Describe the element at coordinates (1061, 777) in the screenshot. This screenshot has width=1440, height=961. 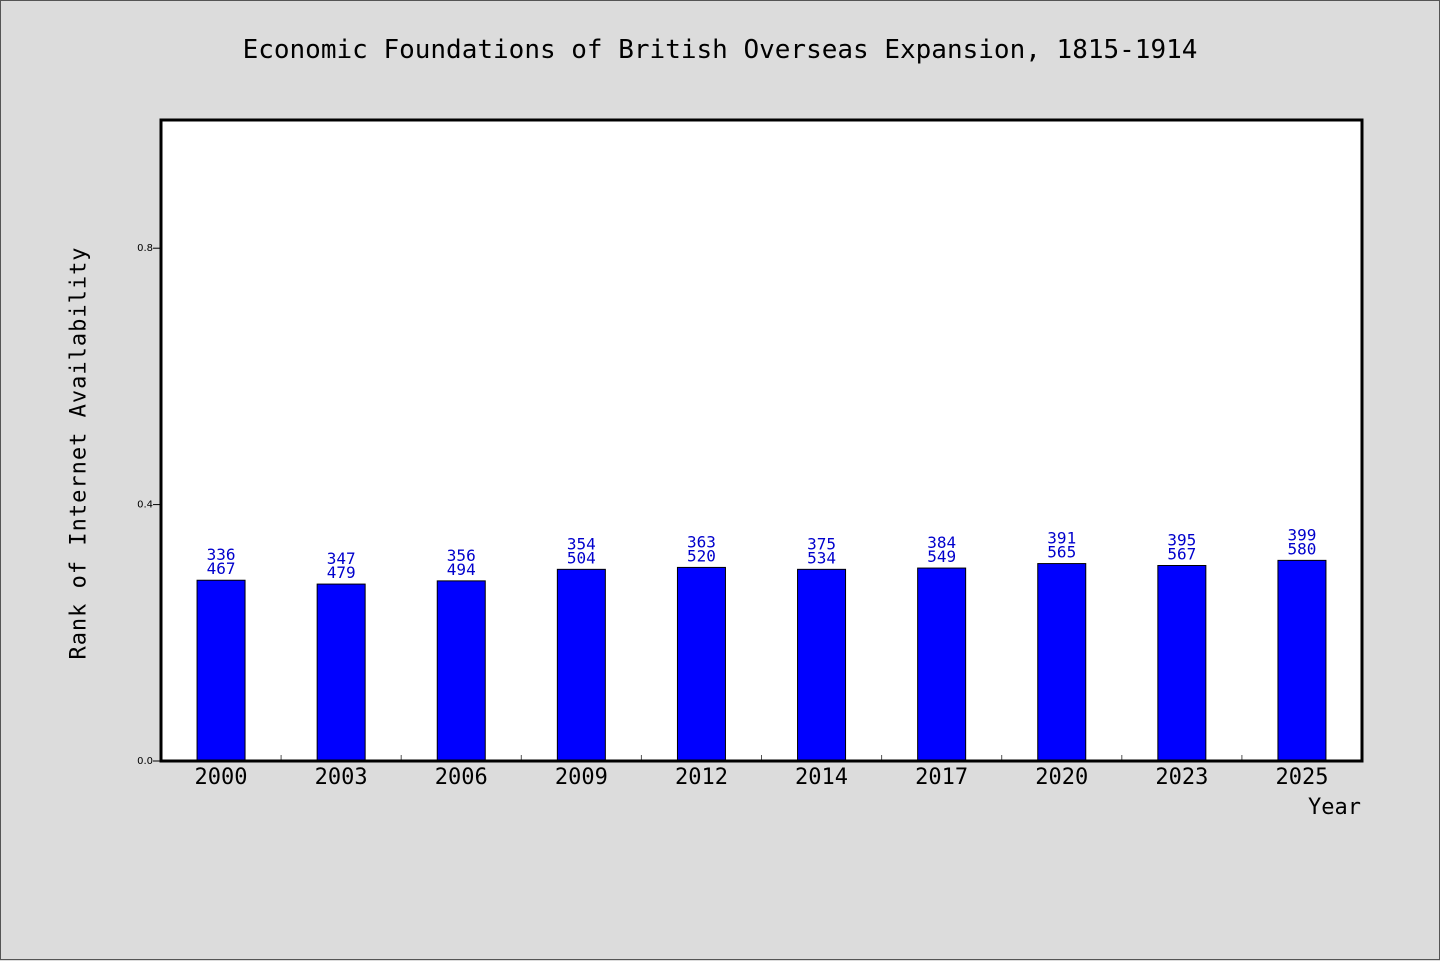
I see `x-tick-label: 2020` at that location.